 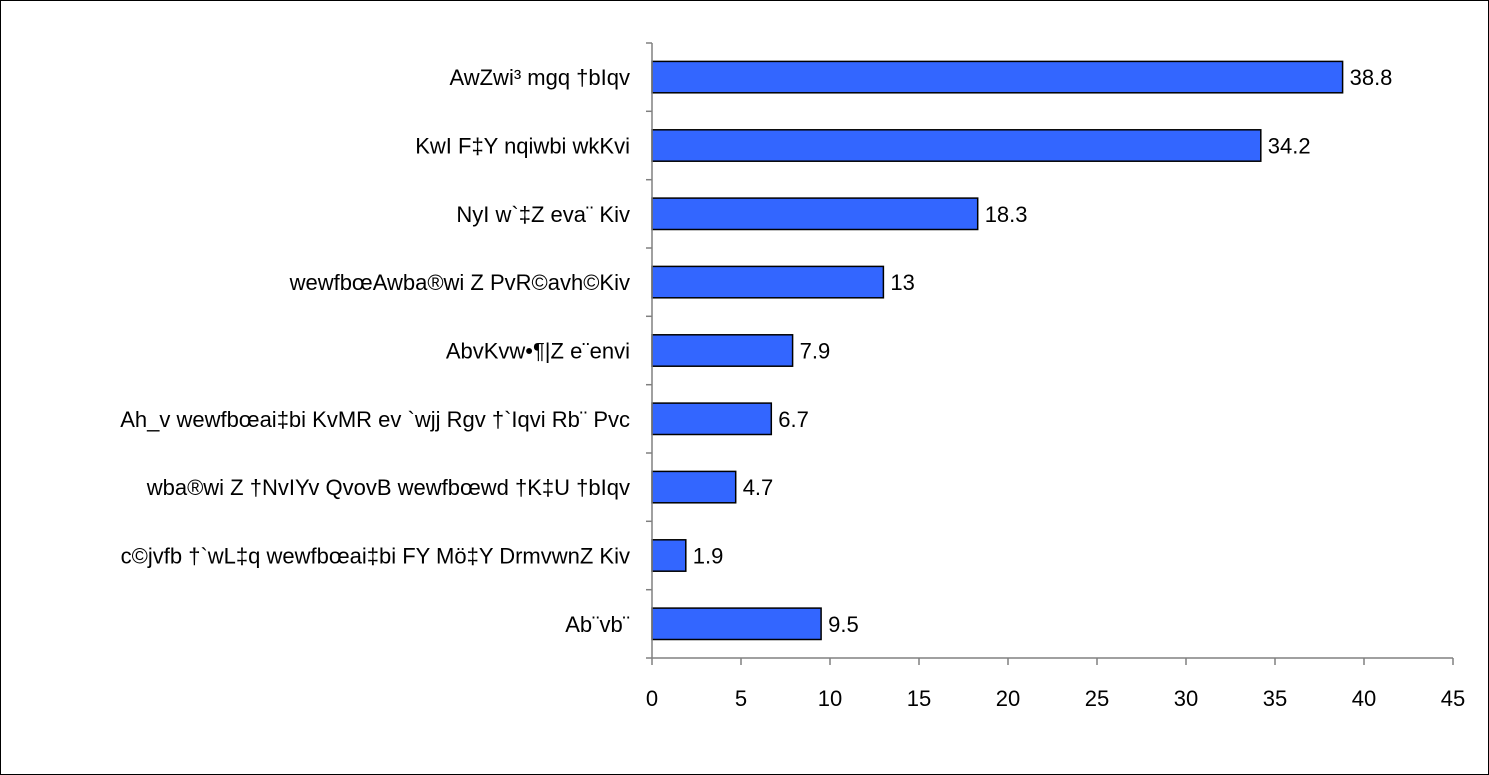 What do you see at coordinates (539, 77) in the screenshot?
I see `category-label-1: AwZwi³ mgq †bIqv` at bounding box center [539, 77].